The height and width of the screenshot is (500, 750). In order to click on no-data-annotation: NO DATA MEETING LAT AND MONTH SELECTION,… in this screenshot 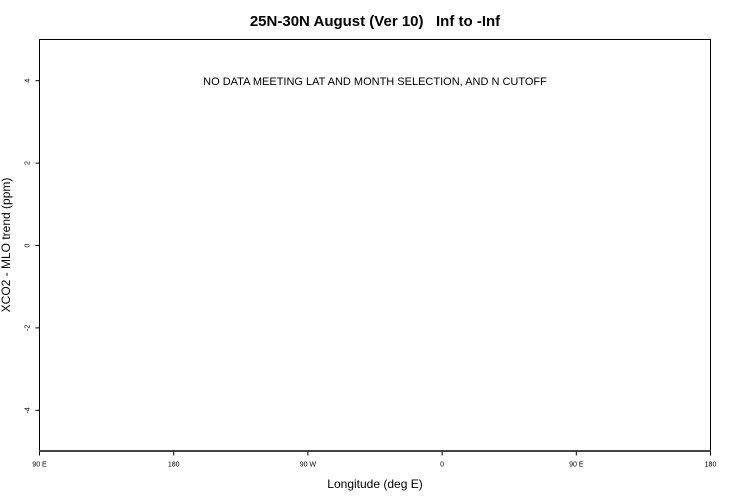, I will do `click(375, 82)`.